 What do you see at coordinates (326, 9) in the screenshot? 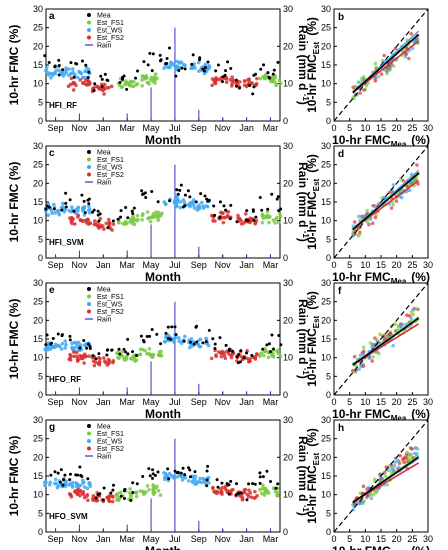
I see `y-tick-label: 30` at bounding box center [326, 9].